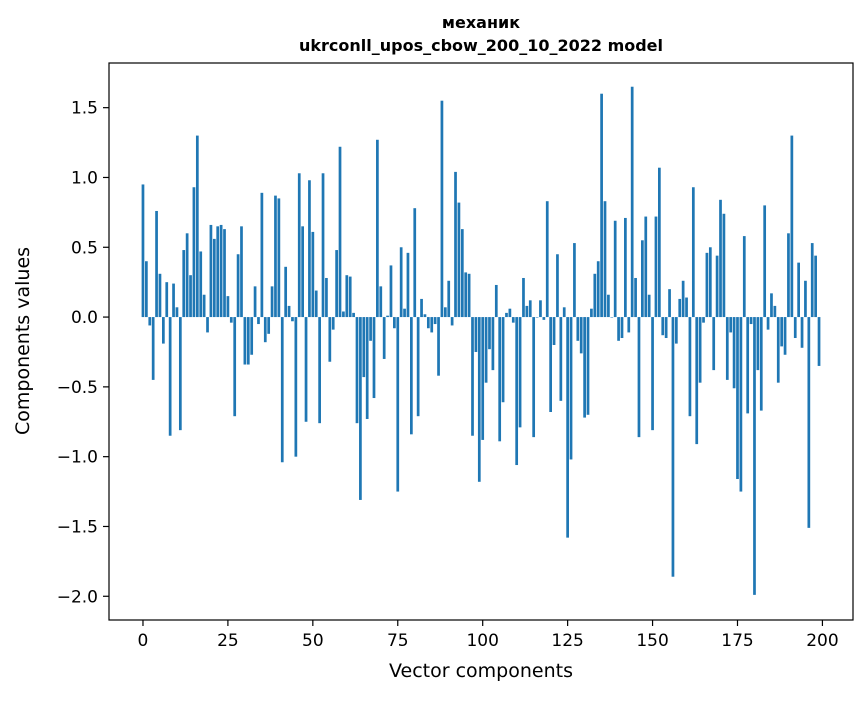 Image resolution: width=867 pixels, height=701 pixels. I want to click on y-tick-label: −2.0, so click(77, 597).